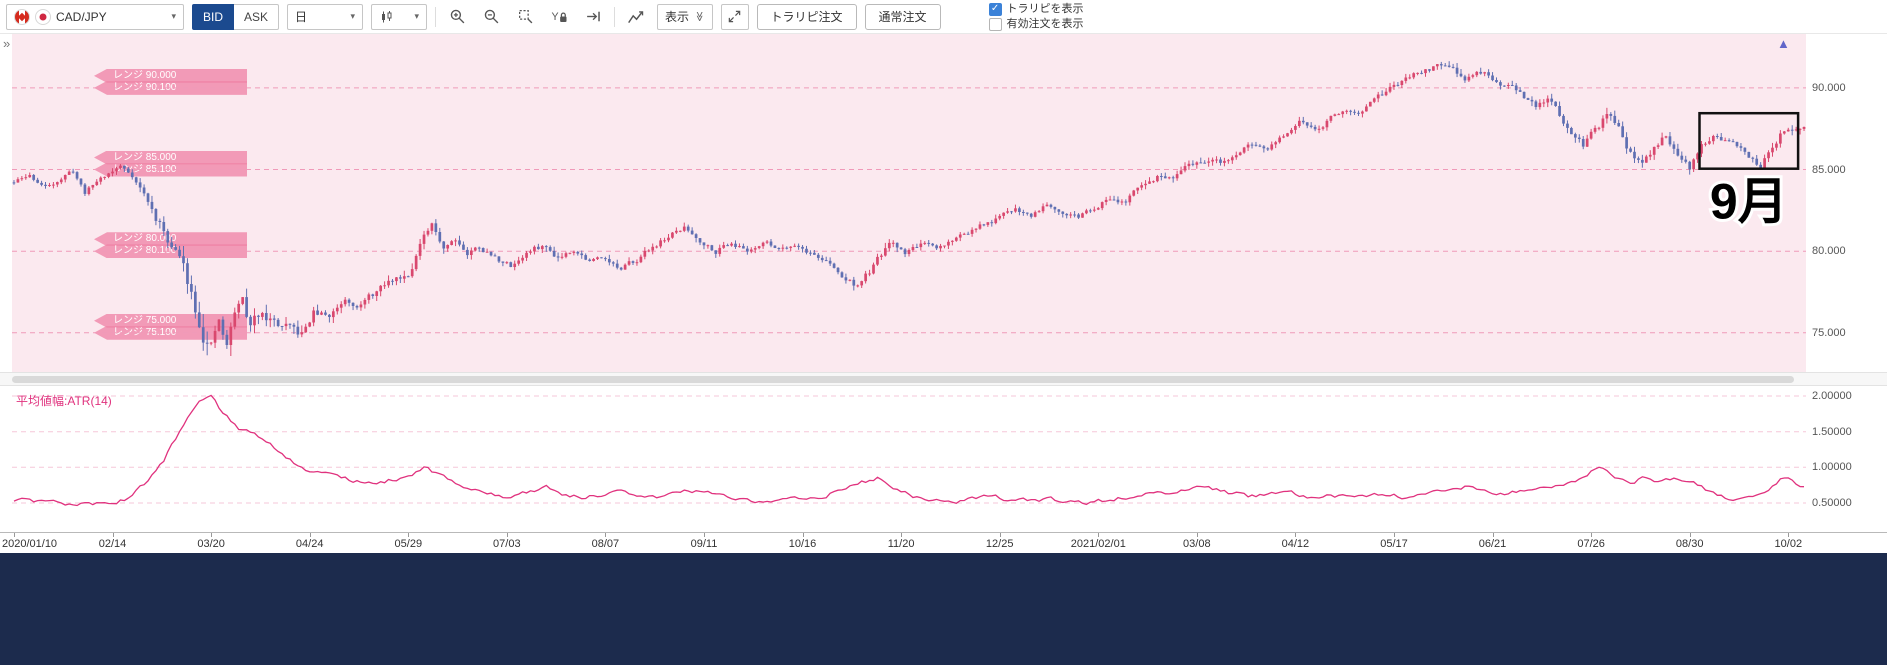  I want to click on atr-axis-label: 0.50000, so click(1832, 502).